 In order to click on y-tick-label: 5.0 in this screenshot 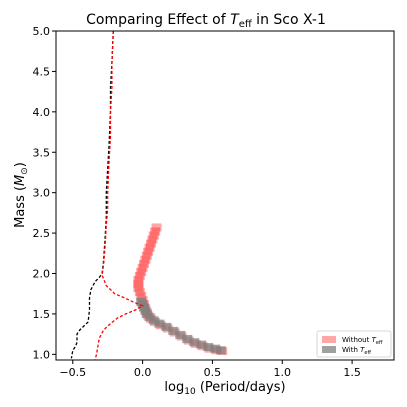, I will do `click(42, 31)`.